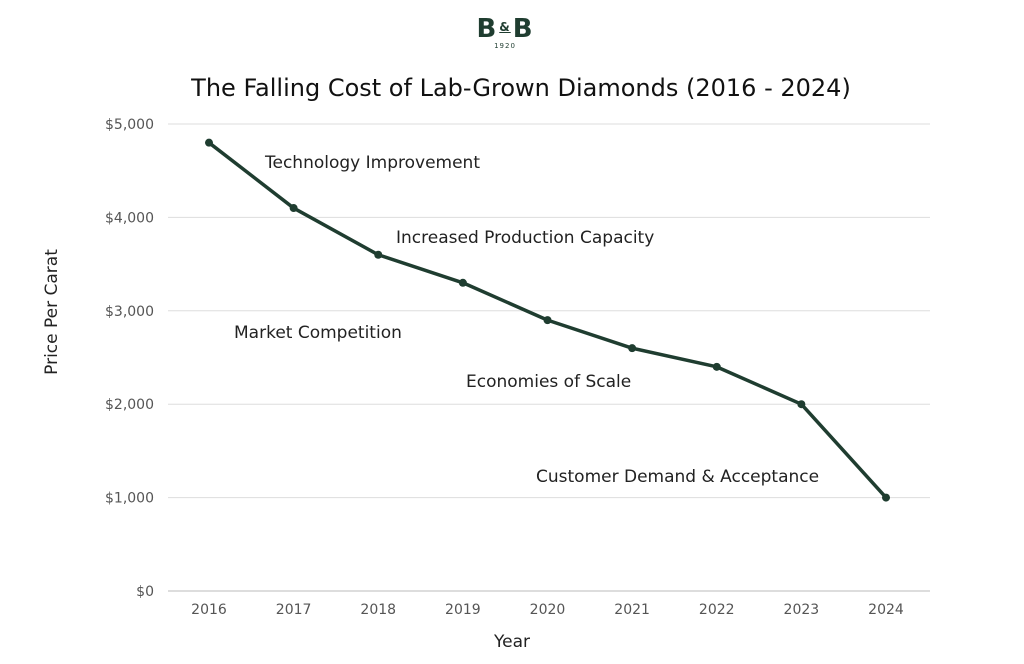 The height and width of the screenshot is (664, 1024). What do you see at coordinates (505, 32) in the screenshot?
I see `brand-logo: B &B 1920` at bounding box center [505, 32].